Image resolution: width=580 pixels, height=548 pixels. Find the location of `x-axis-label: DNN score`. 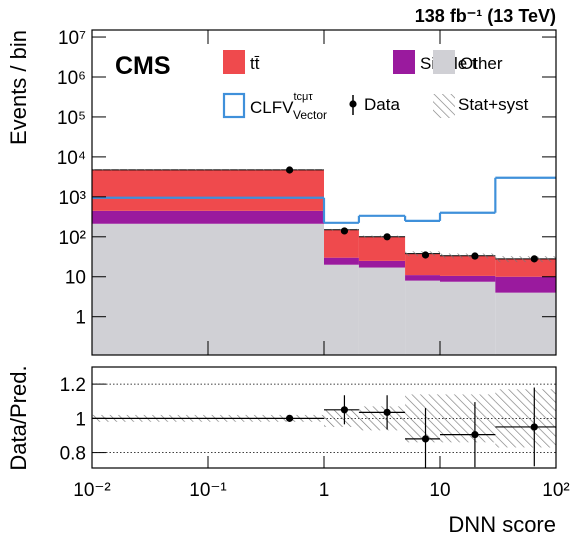

x-axis-label: DNN score is located at coordinates (502, 524).